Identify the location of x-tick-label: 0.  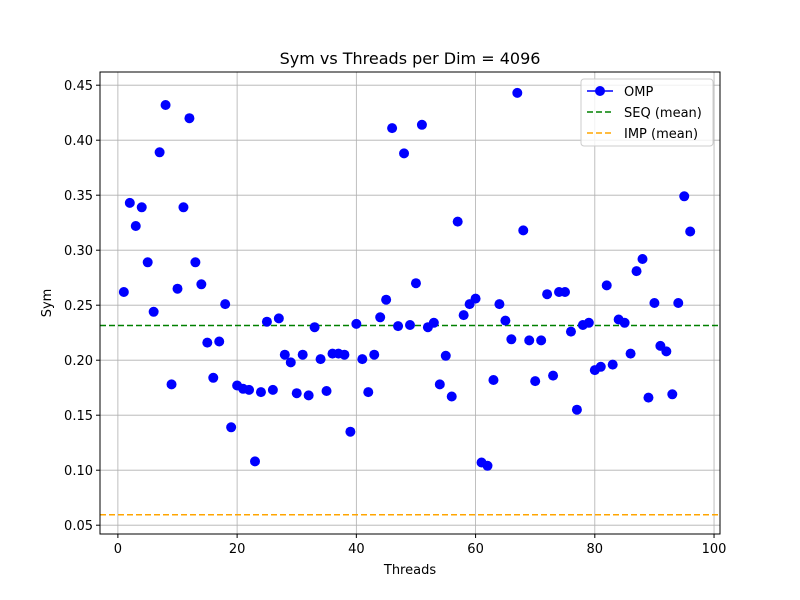
(118, 549).